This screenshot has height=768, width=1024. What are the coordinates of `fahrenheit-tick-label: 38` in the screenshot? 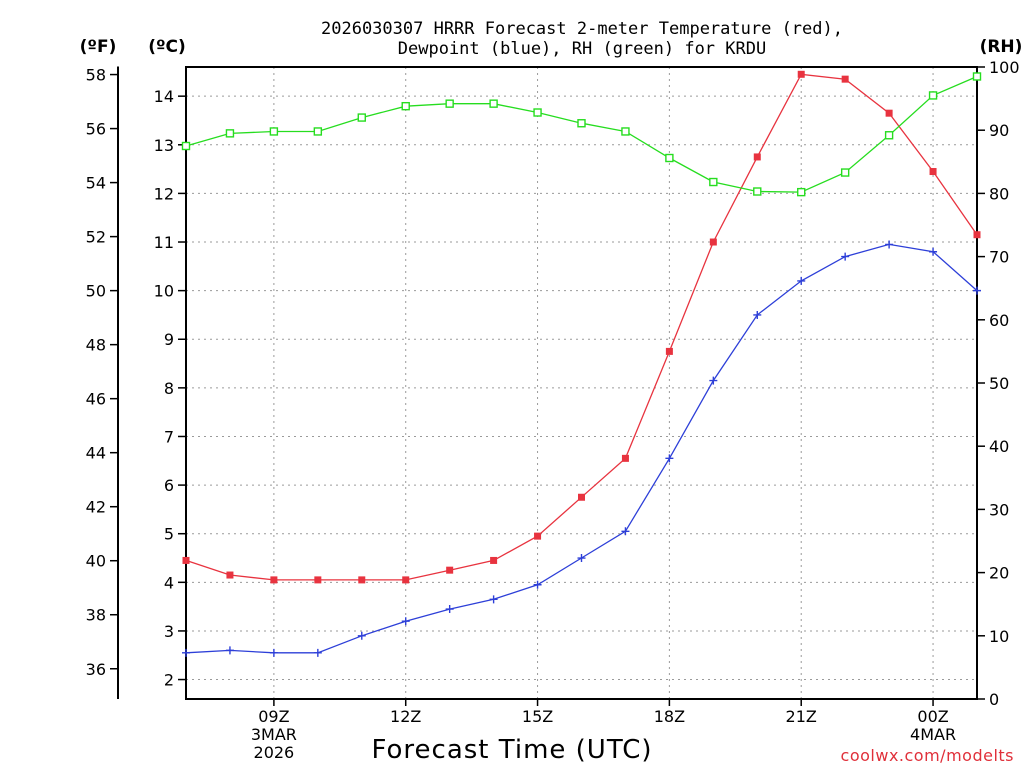 It's located at (96, 615).